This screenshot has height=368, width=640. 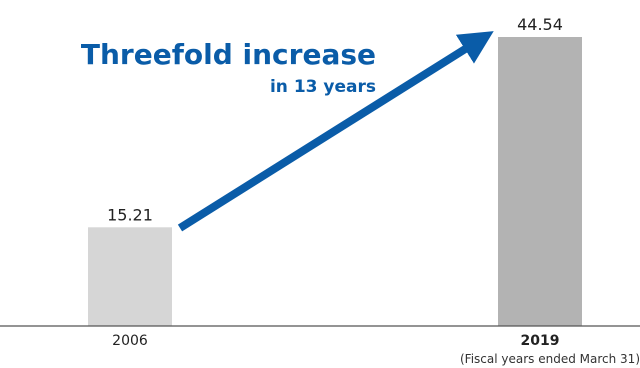 What do you see at coordinates (130, 214) in the screenshot?
I see `value-label-2006: 15.21` at bounding box center [130, 214].